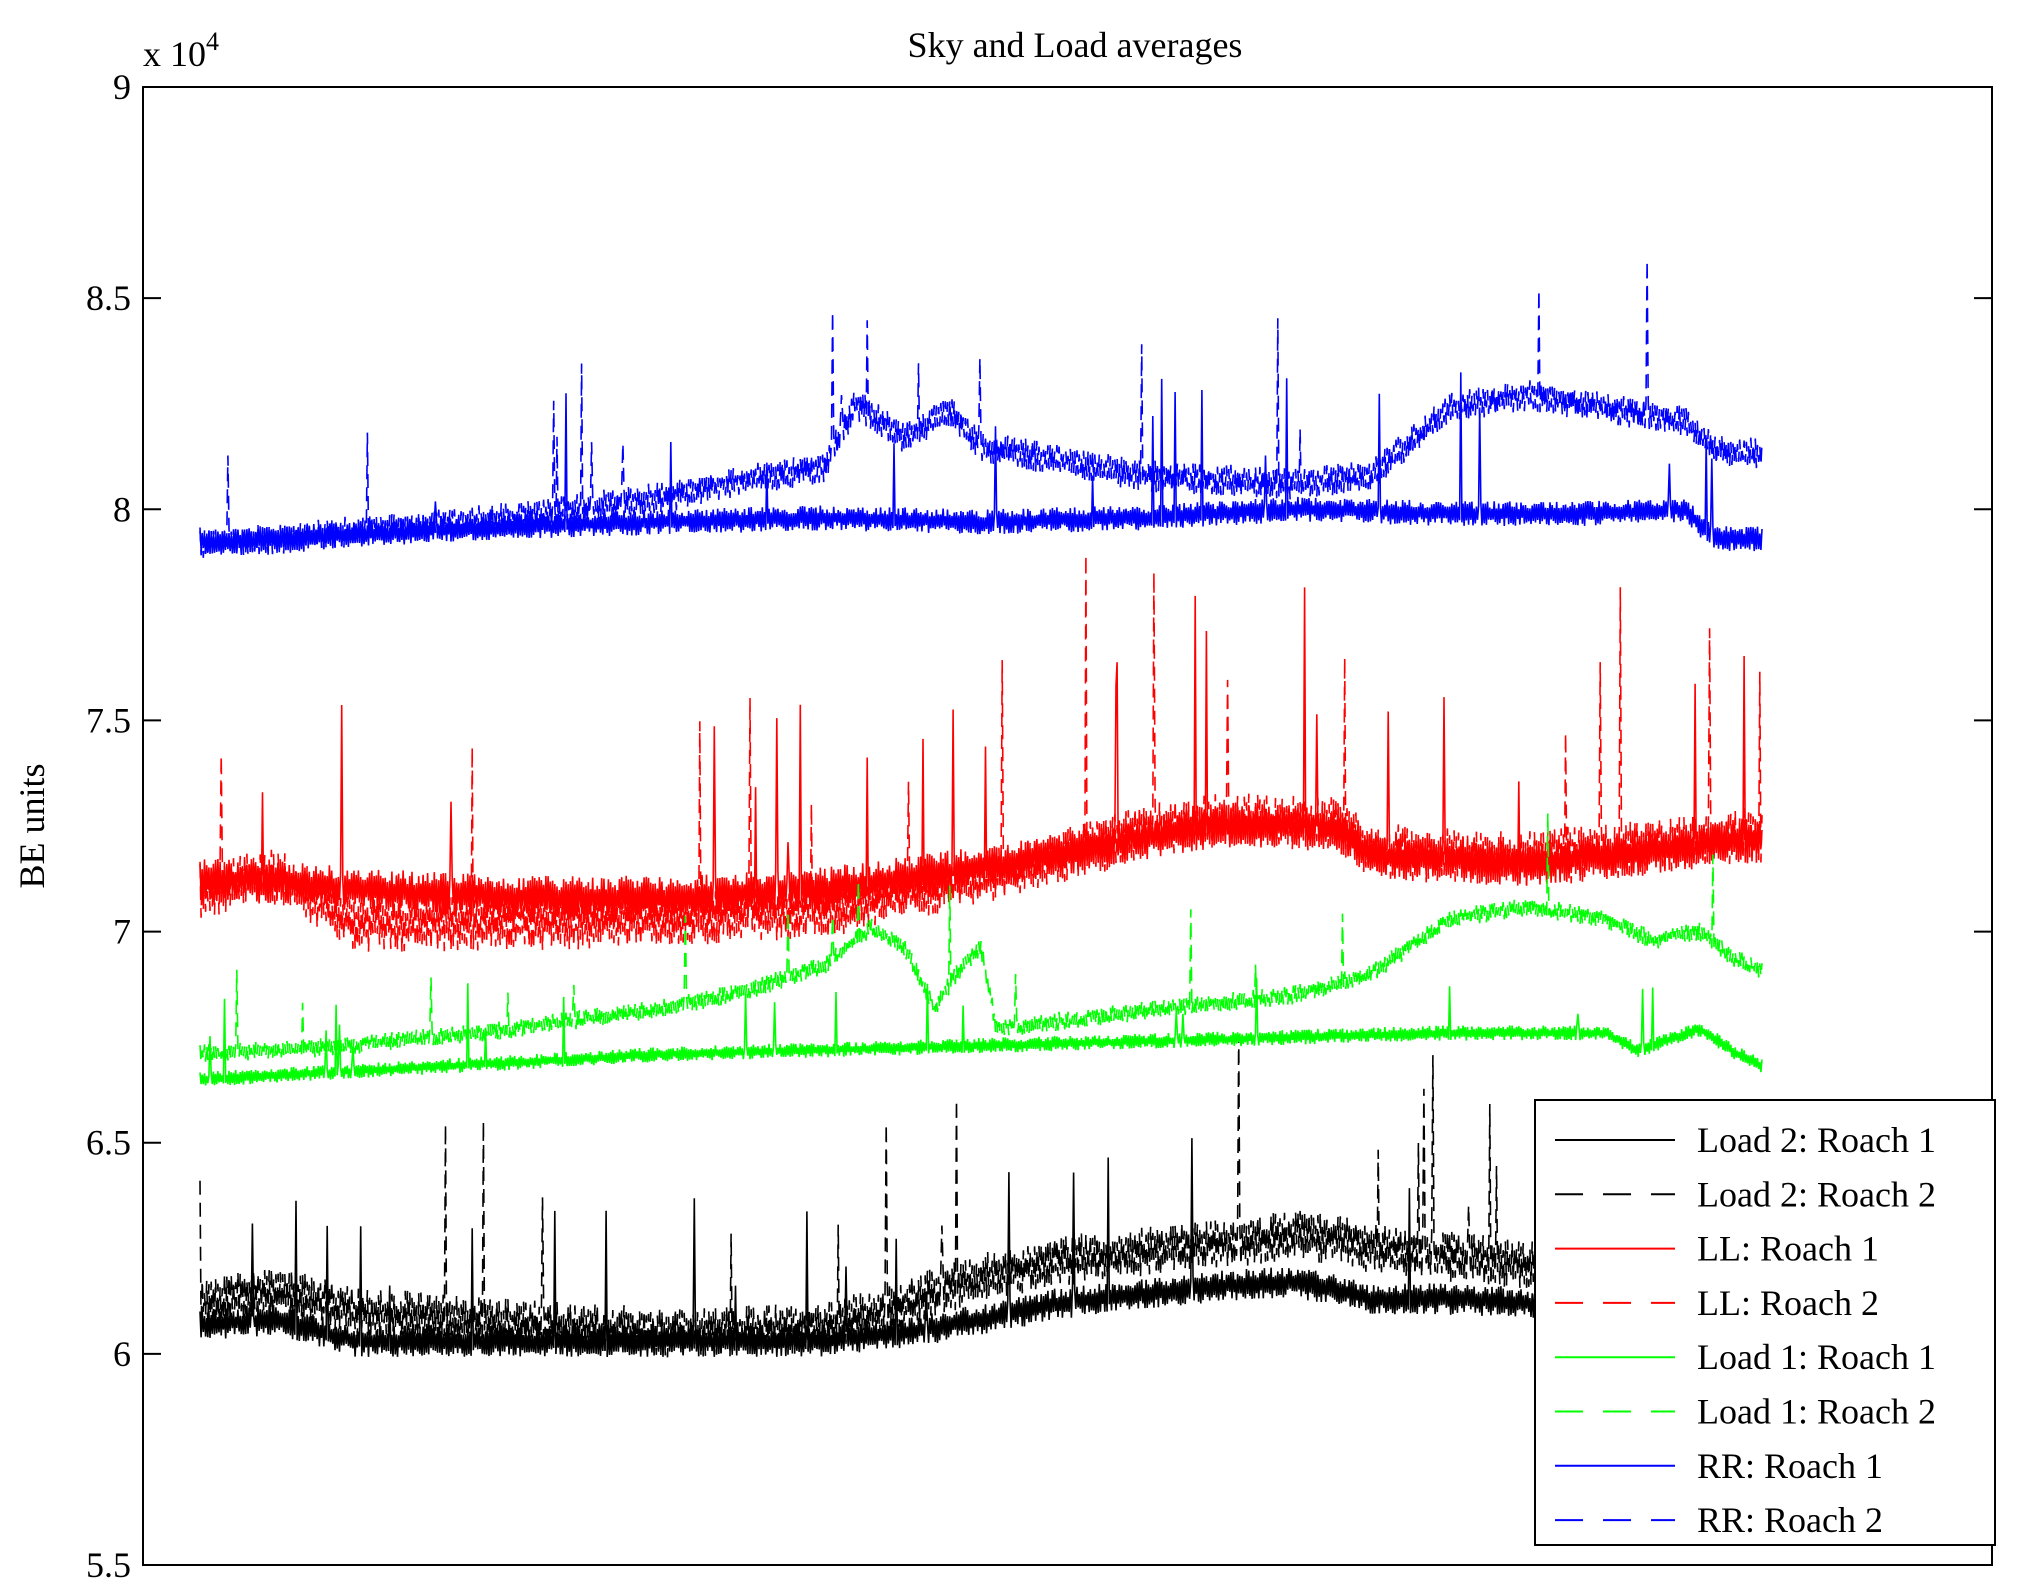  I want to click on legend-label-5: Load 1: Roach 2, so click(1816, 1412).